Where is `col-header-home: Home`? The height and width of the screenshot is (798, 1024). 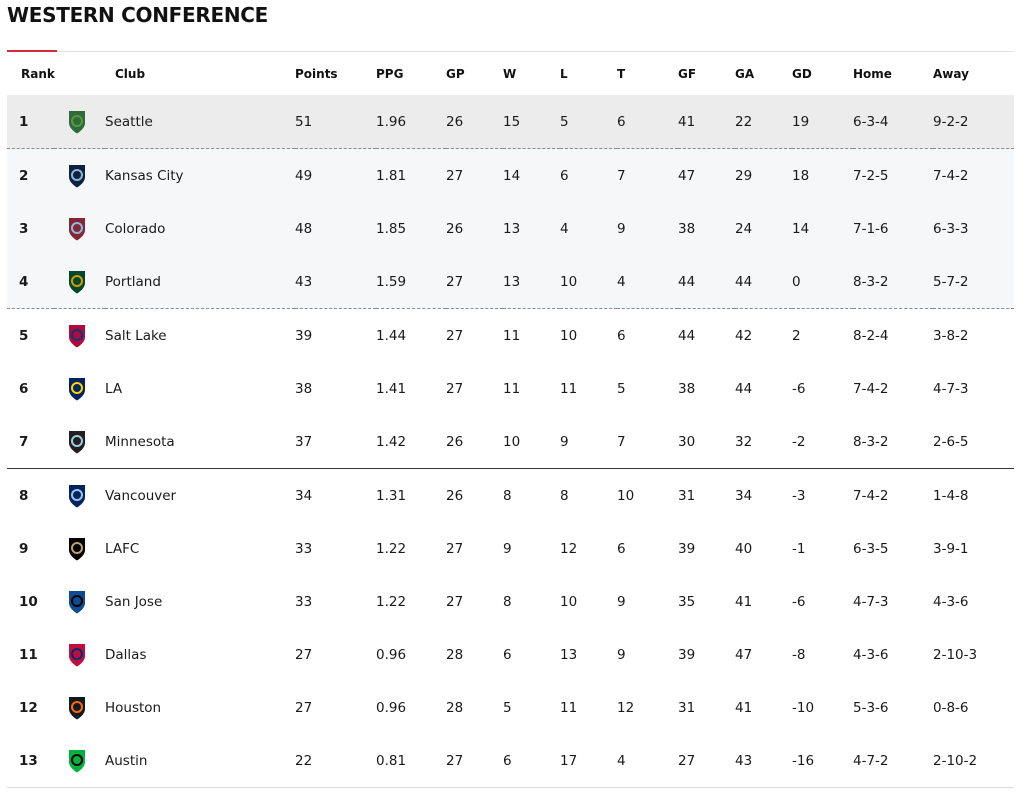
col-header-home: Home is located at coordinates (872, 73).